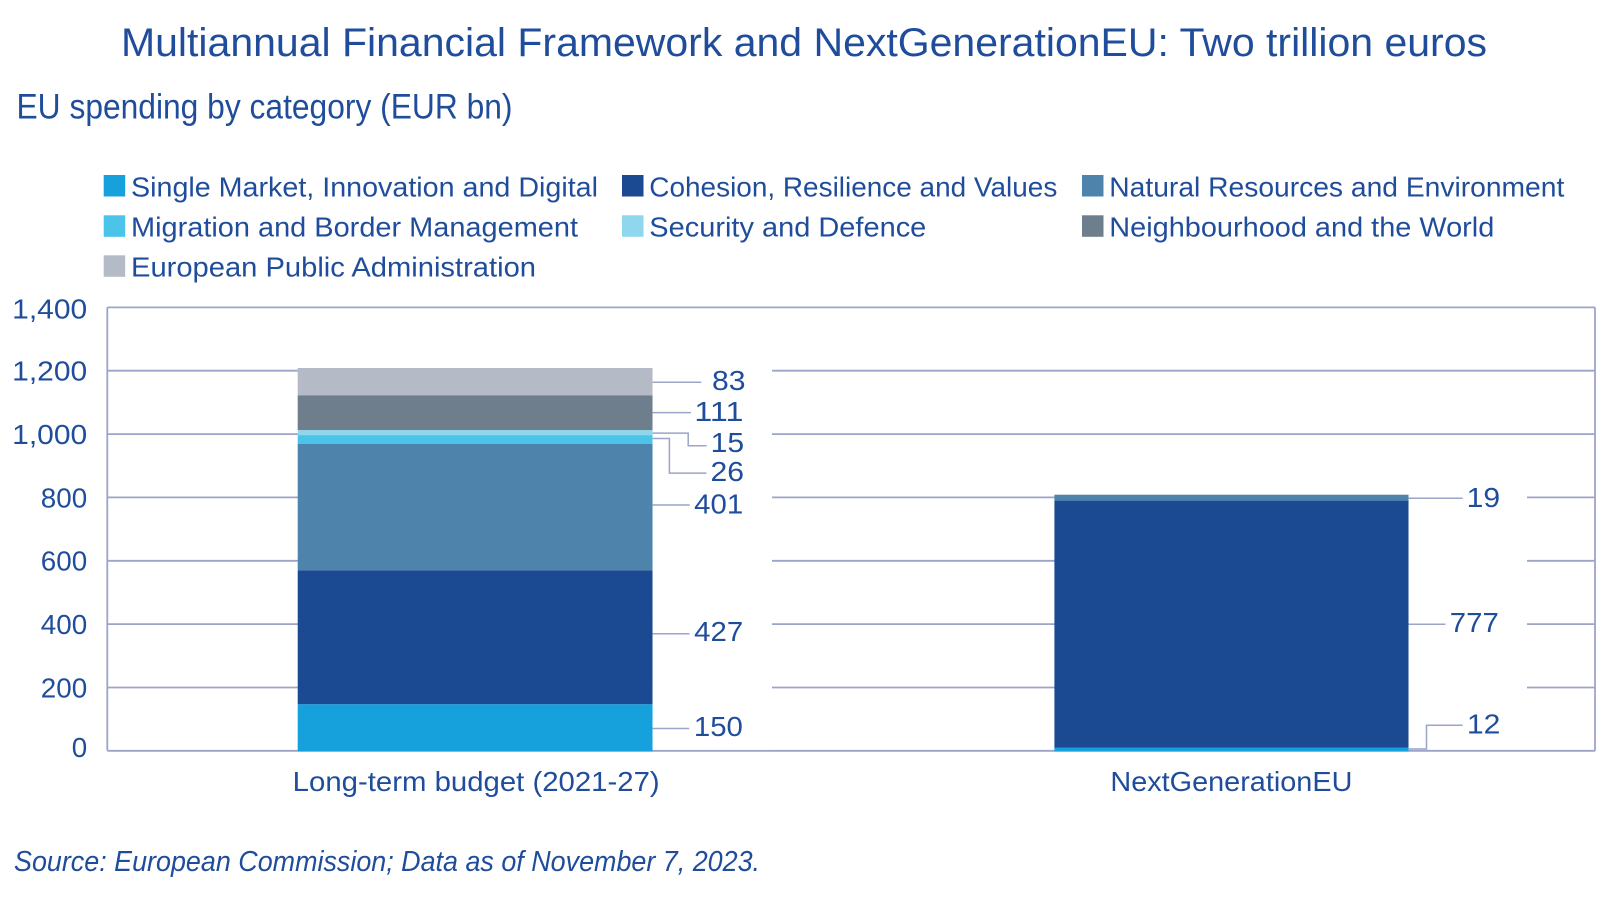 The image size is (1623, 906). What do you see at coordinates (1484, 723) in the screenshot?
I see `svg-text: 12` at bounding box center [1484, 723].